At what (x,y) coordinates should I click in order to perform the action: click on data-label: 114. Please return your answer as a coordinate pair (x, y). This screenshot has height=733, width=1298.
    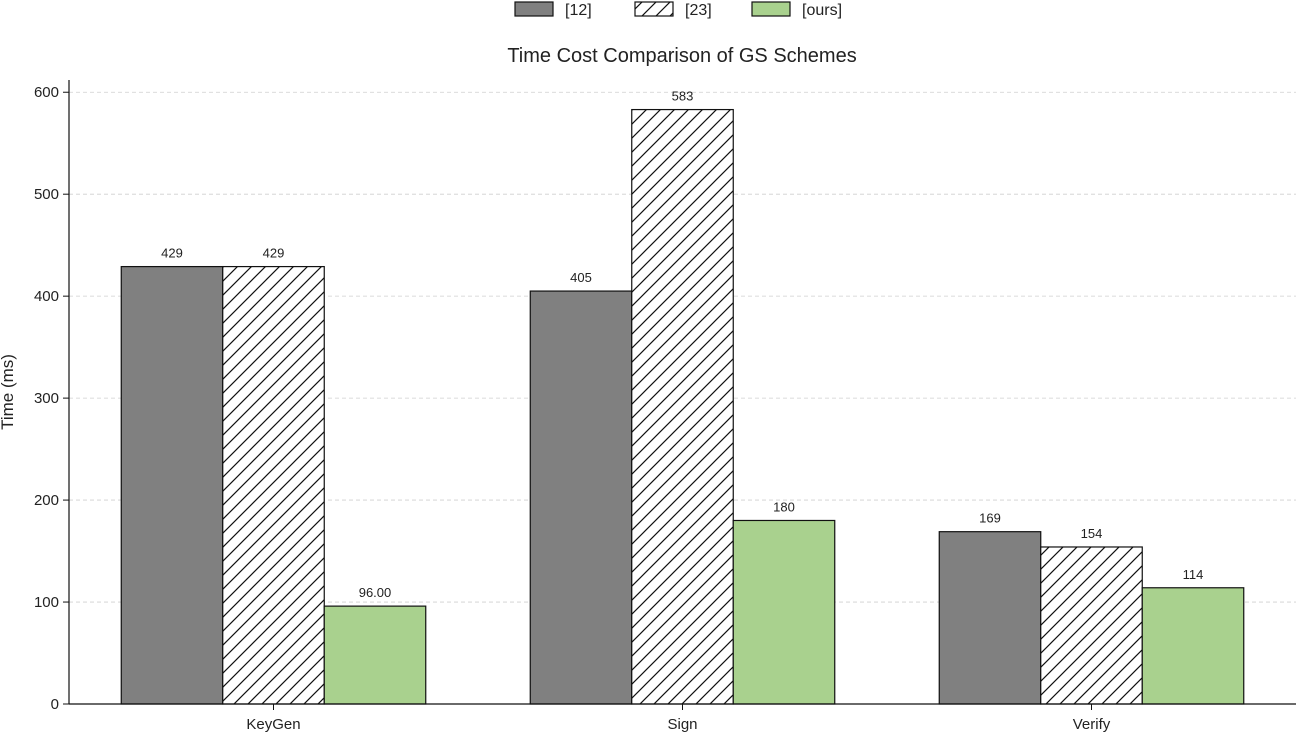
    Looking at the image, I should click on (1193, 574).